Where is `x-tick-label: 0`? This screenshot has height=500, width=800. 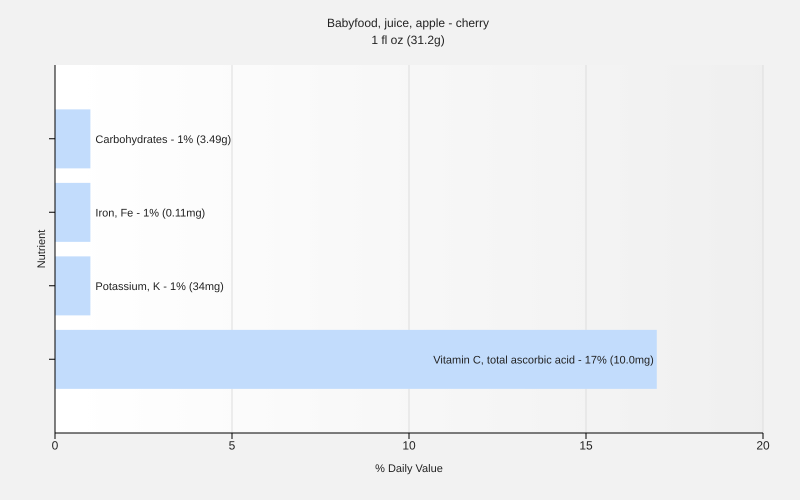 x-tick-label: 0 is located at coordinates (55, 445).